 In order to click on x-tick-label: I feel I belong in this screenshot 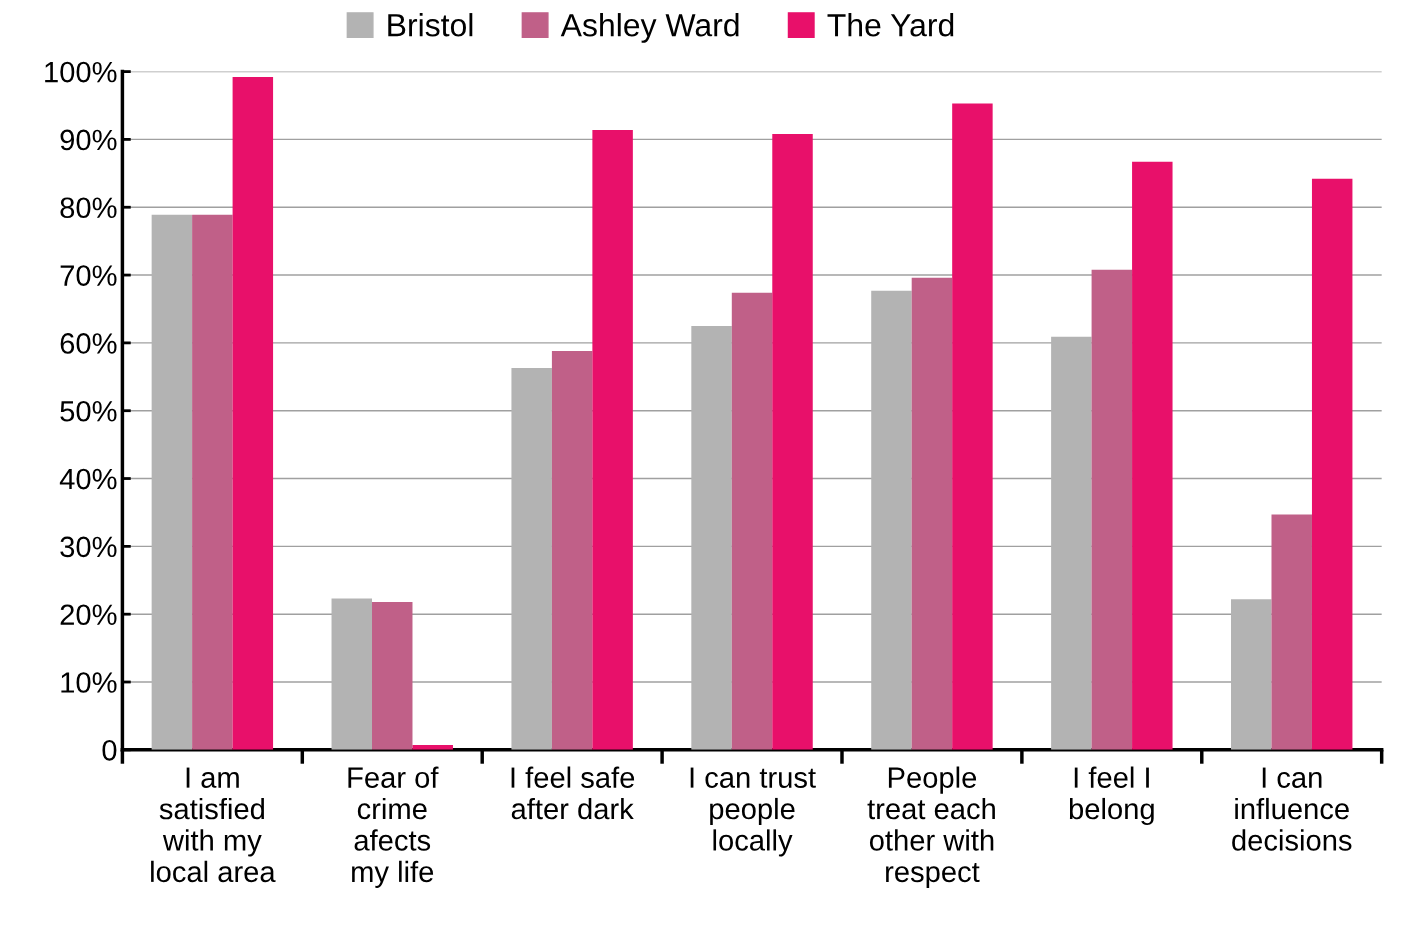, I will do `click(1111, 796)`.